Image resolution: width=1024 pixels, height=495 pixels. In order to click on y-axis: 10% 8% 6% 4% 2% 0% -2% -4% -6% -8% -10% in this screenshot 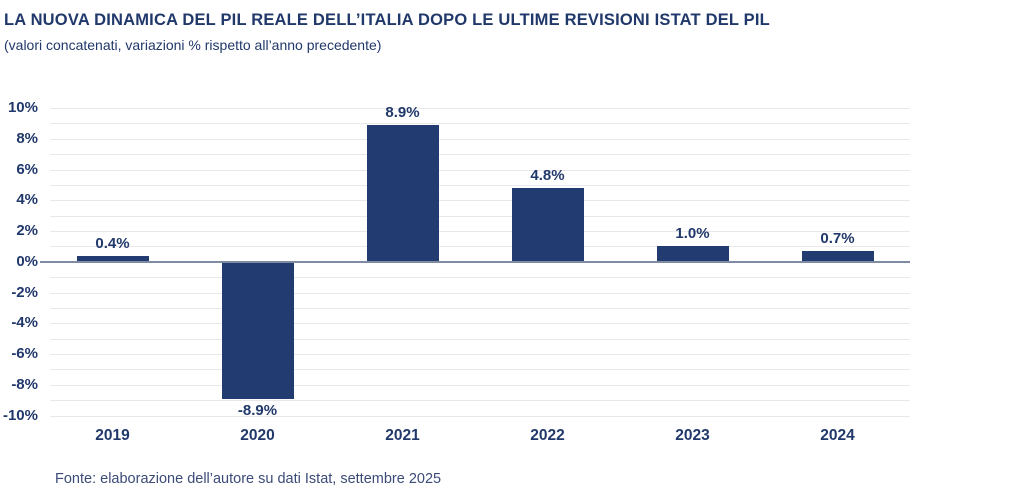, I will do `click(19, 262)`.